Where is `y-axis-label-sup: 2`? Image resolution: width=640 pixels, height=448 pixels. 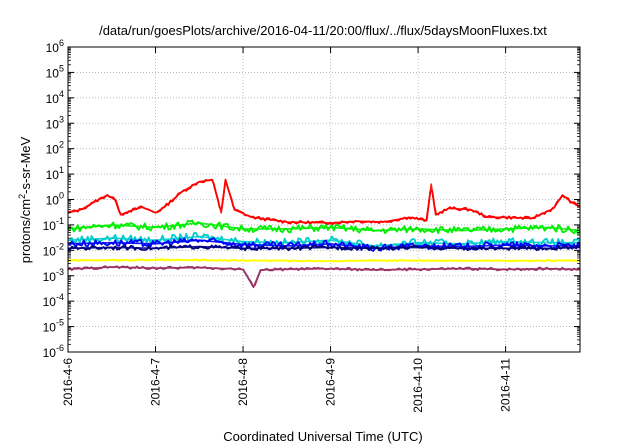 y-axis-label-sup: 2 is located at coordinates (22, 196).